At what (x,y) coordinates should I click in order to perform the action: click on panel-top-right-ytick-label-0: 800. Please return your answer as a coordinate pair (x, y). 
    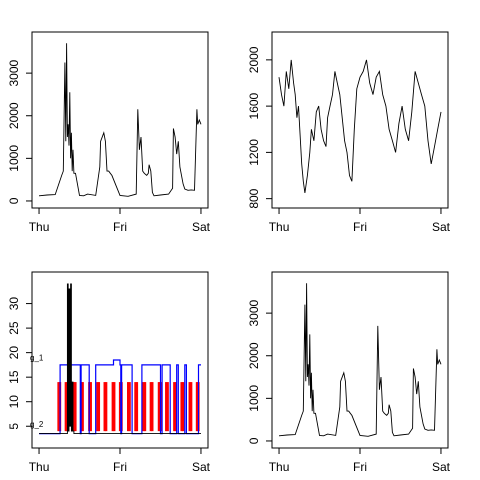
    Looking at the image, I should click on (254, 198).